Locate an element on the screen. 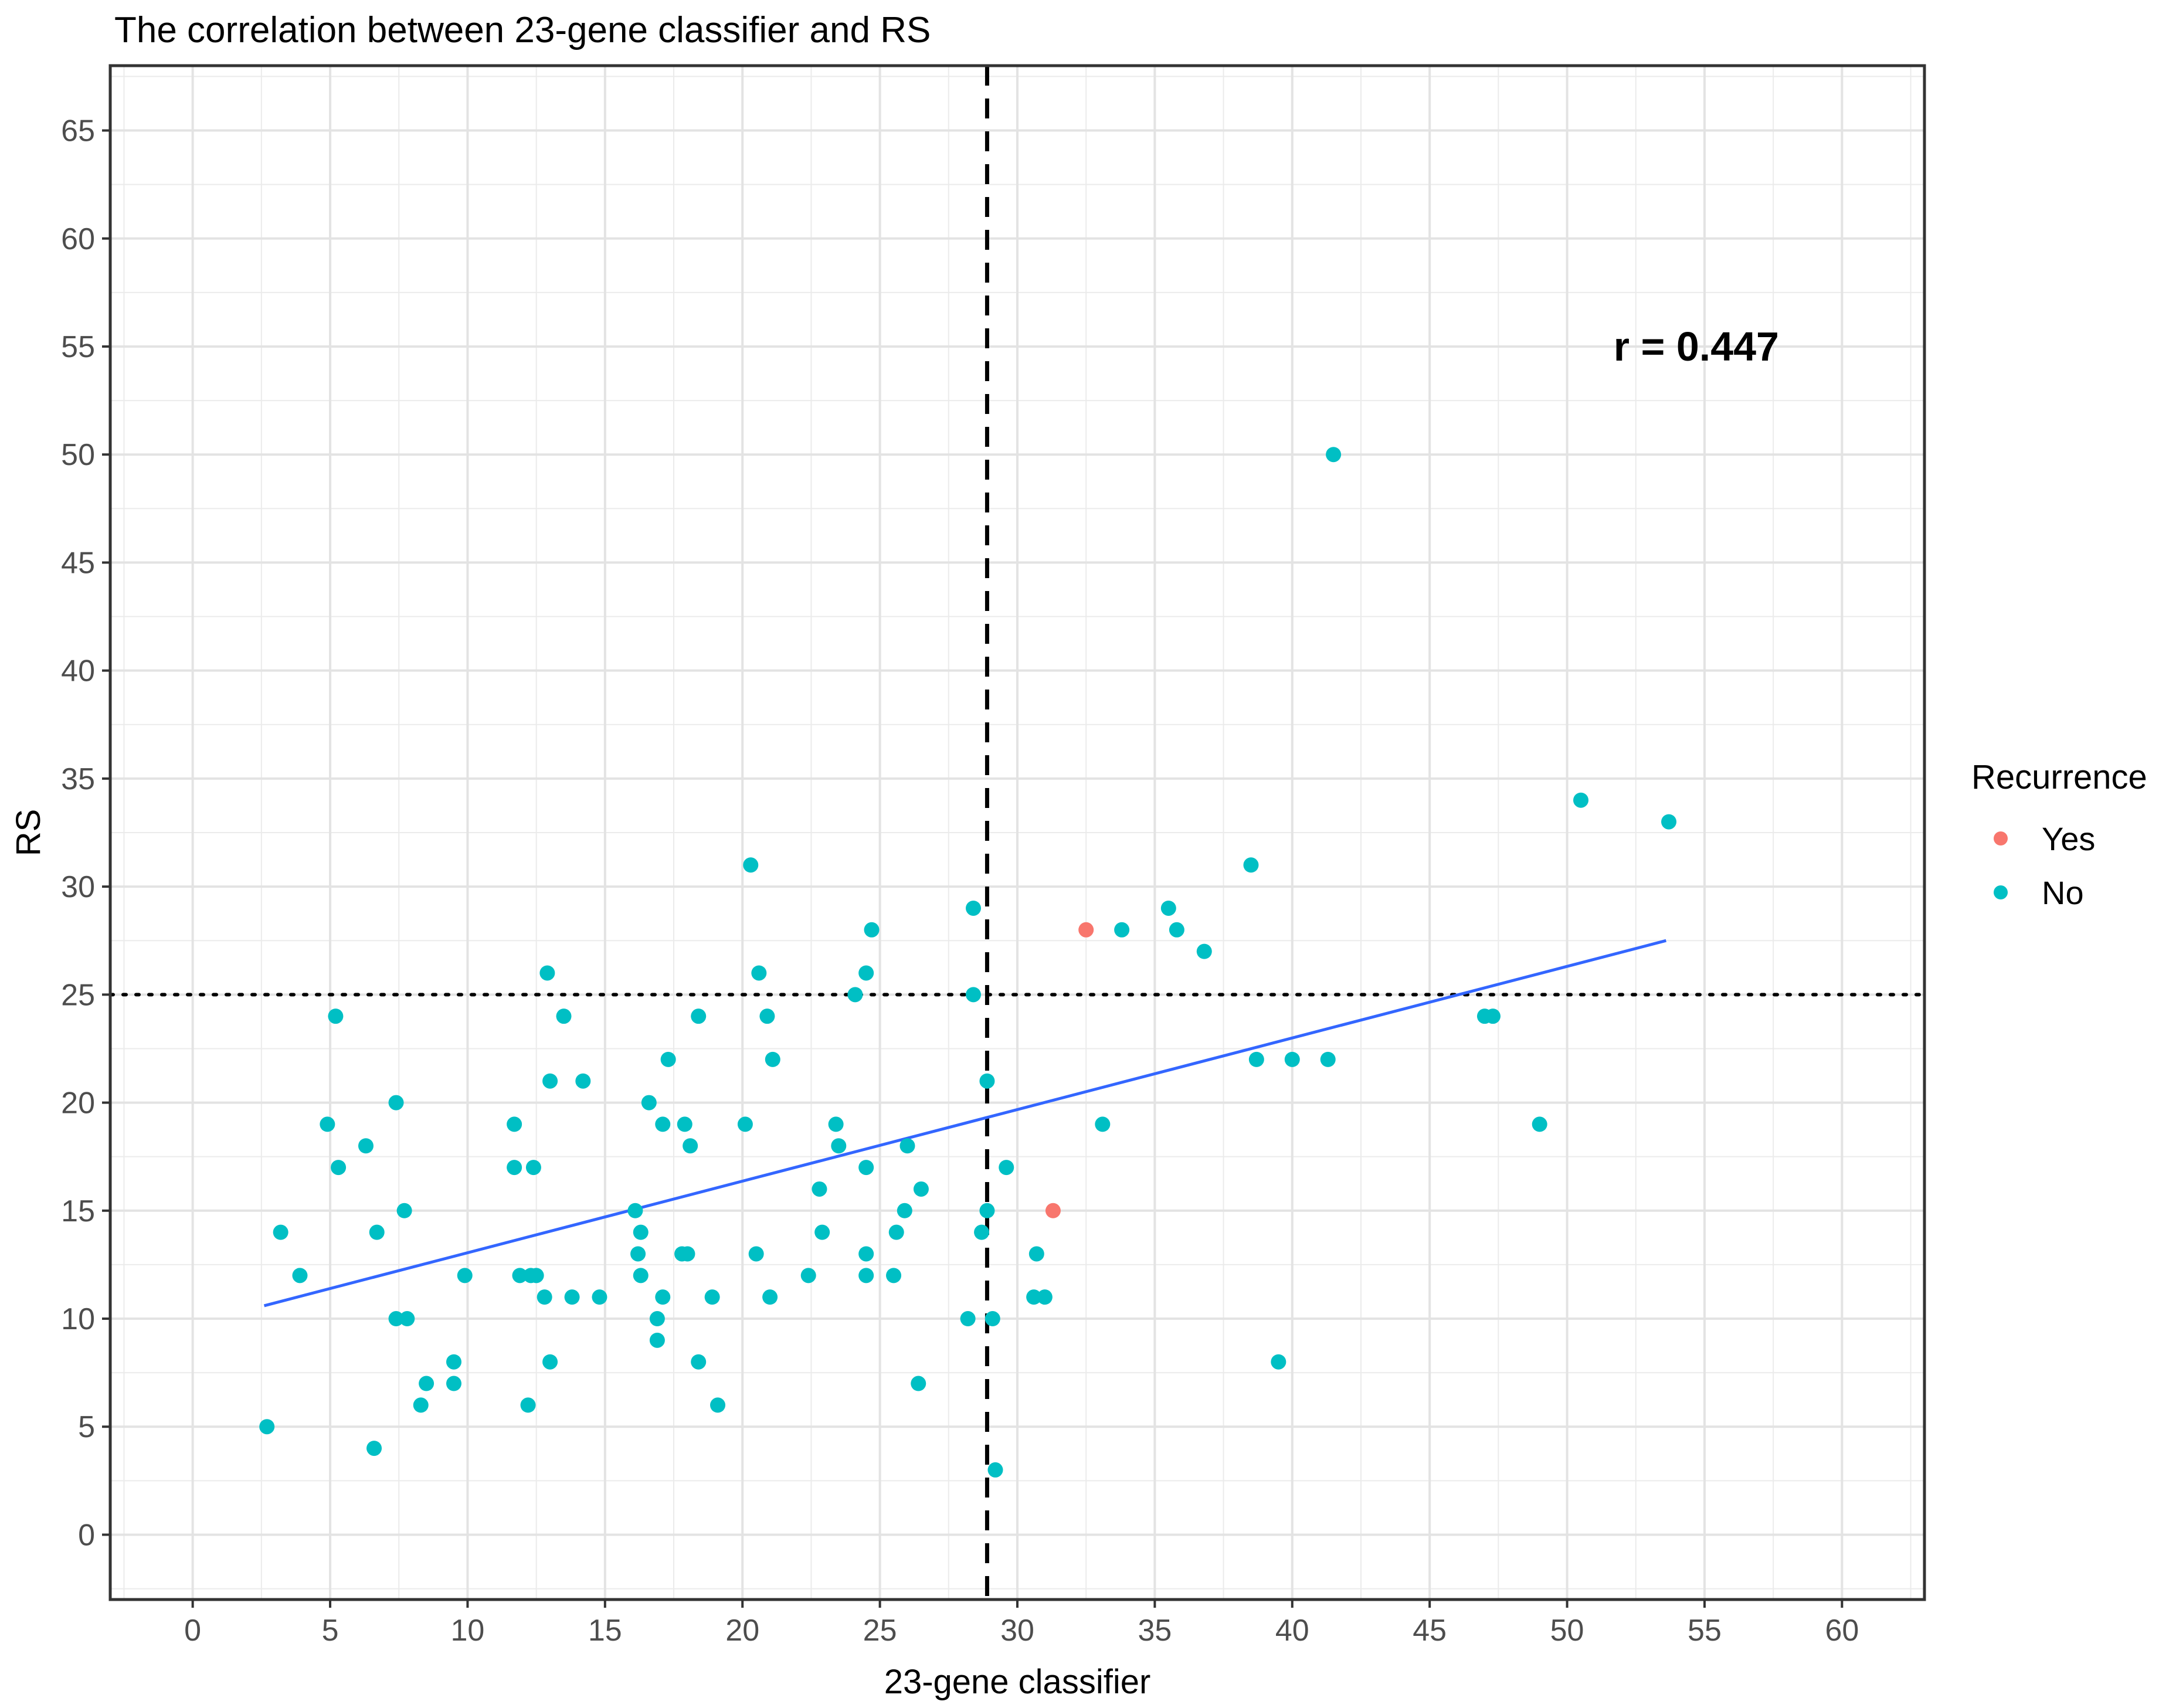 Image resolution: width=2159 pixels, height=1708 pixels. y-tick-label: 60 is located at coordinates (78, 239).